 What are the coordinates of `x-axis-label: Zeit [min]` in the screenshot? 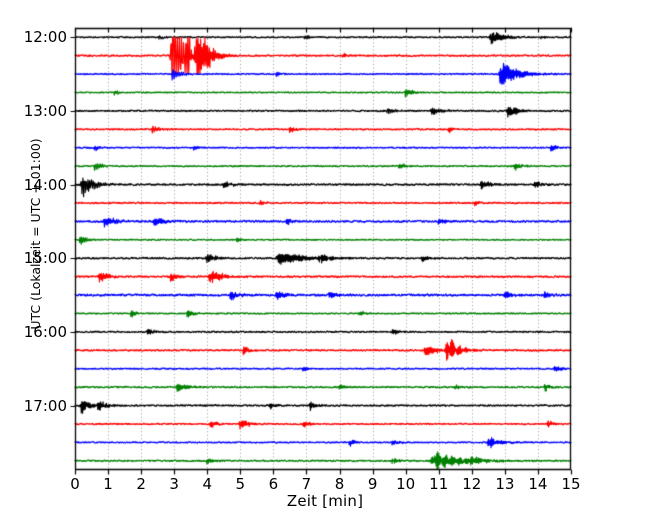 It's located at (325, 501).